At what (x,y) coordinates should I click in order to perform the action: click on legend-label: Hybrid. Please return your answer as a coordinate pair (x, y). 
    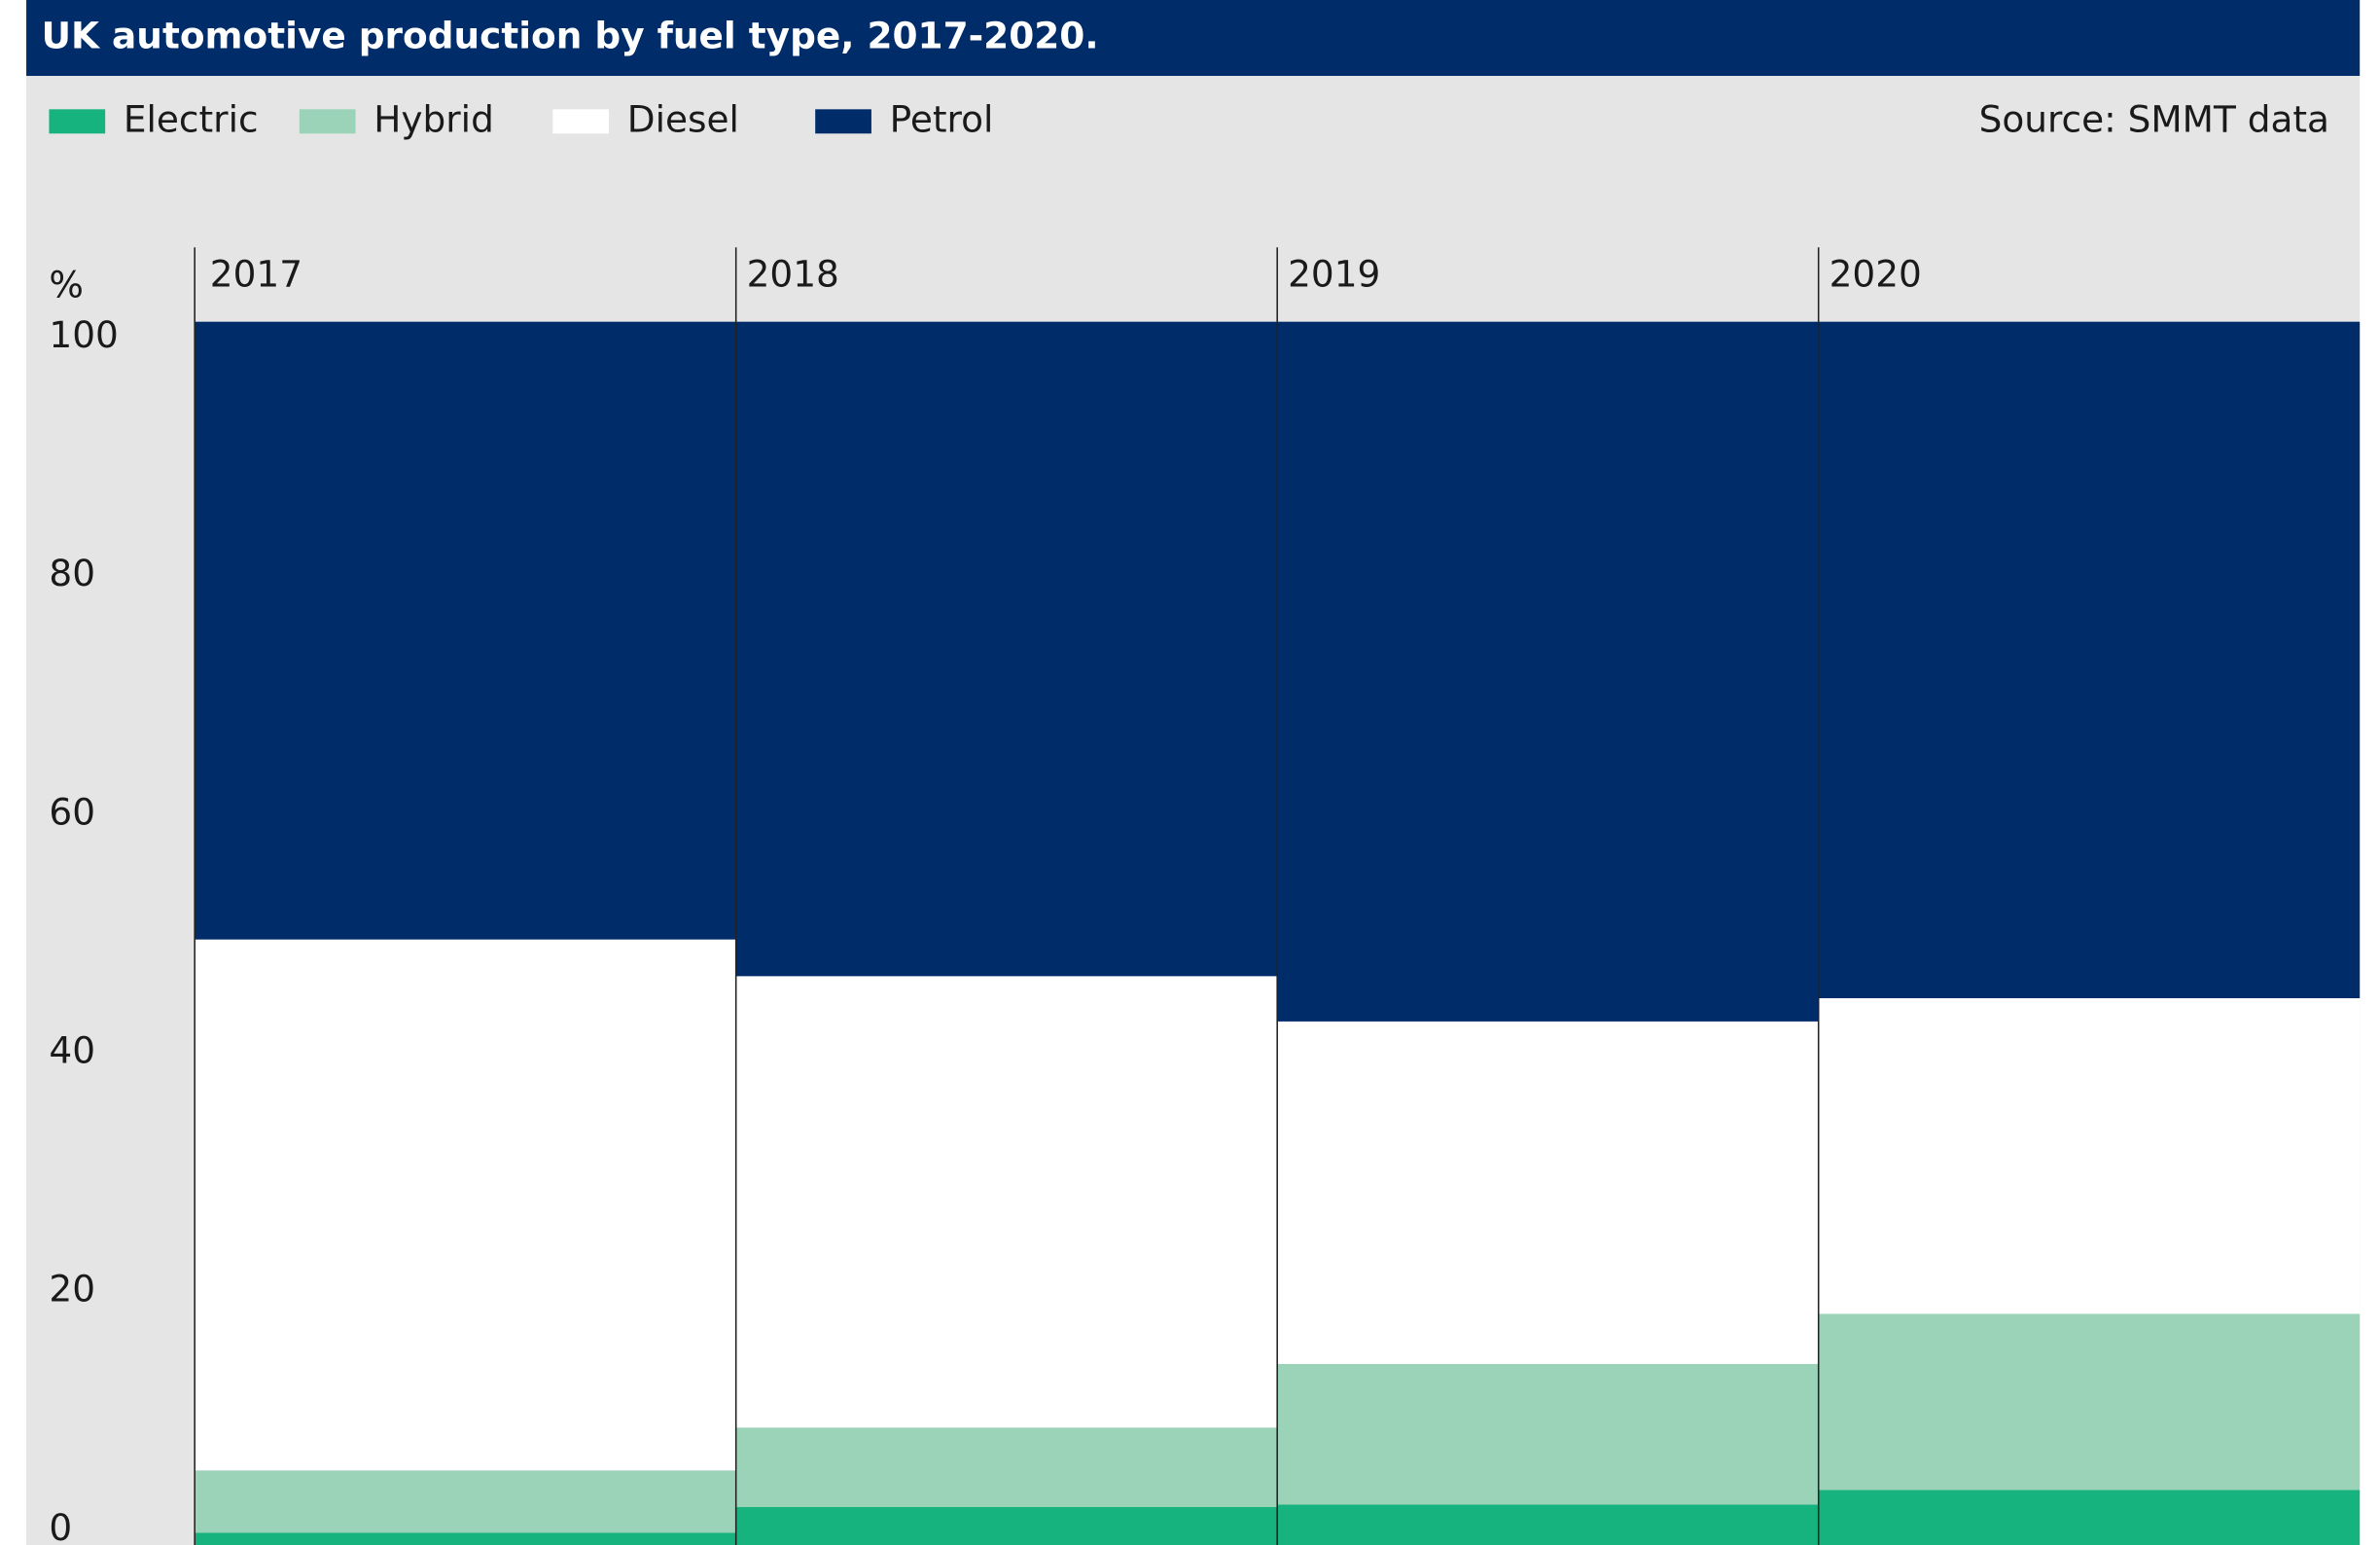
    Looking at the image, I should click on (433, 118).